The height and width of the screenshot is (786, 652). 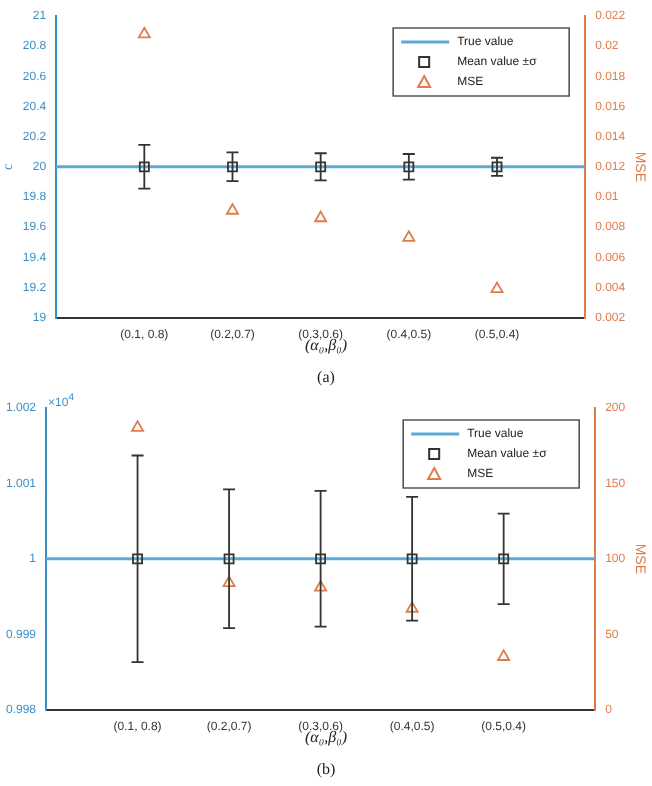 I want to click on text: (b), so click(x=326, y=769).